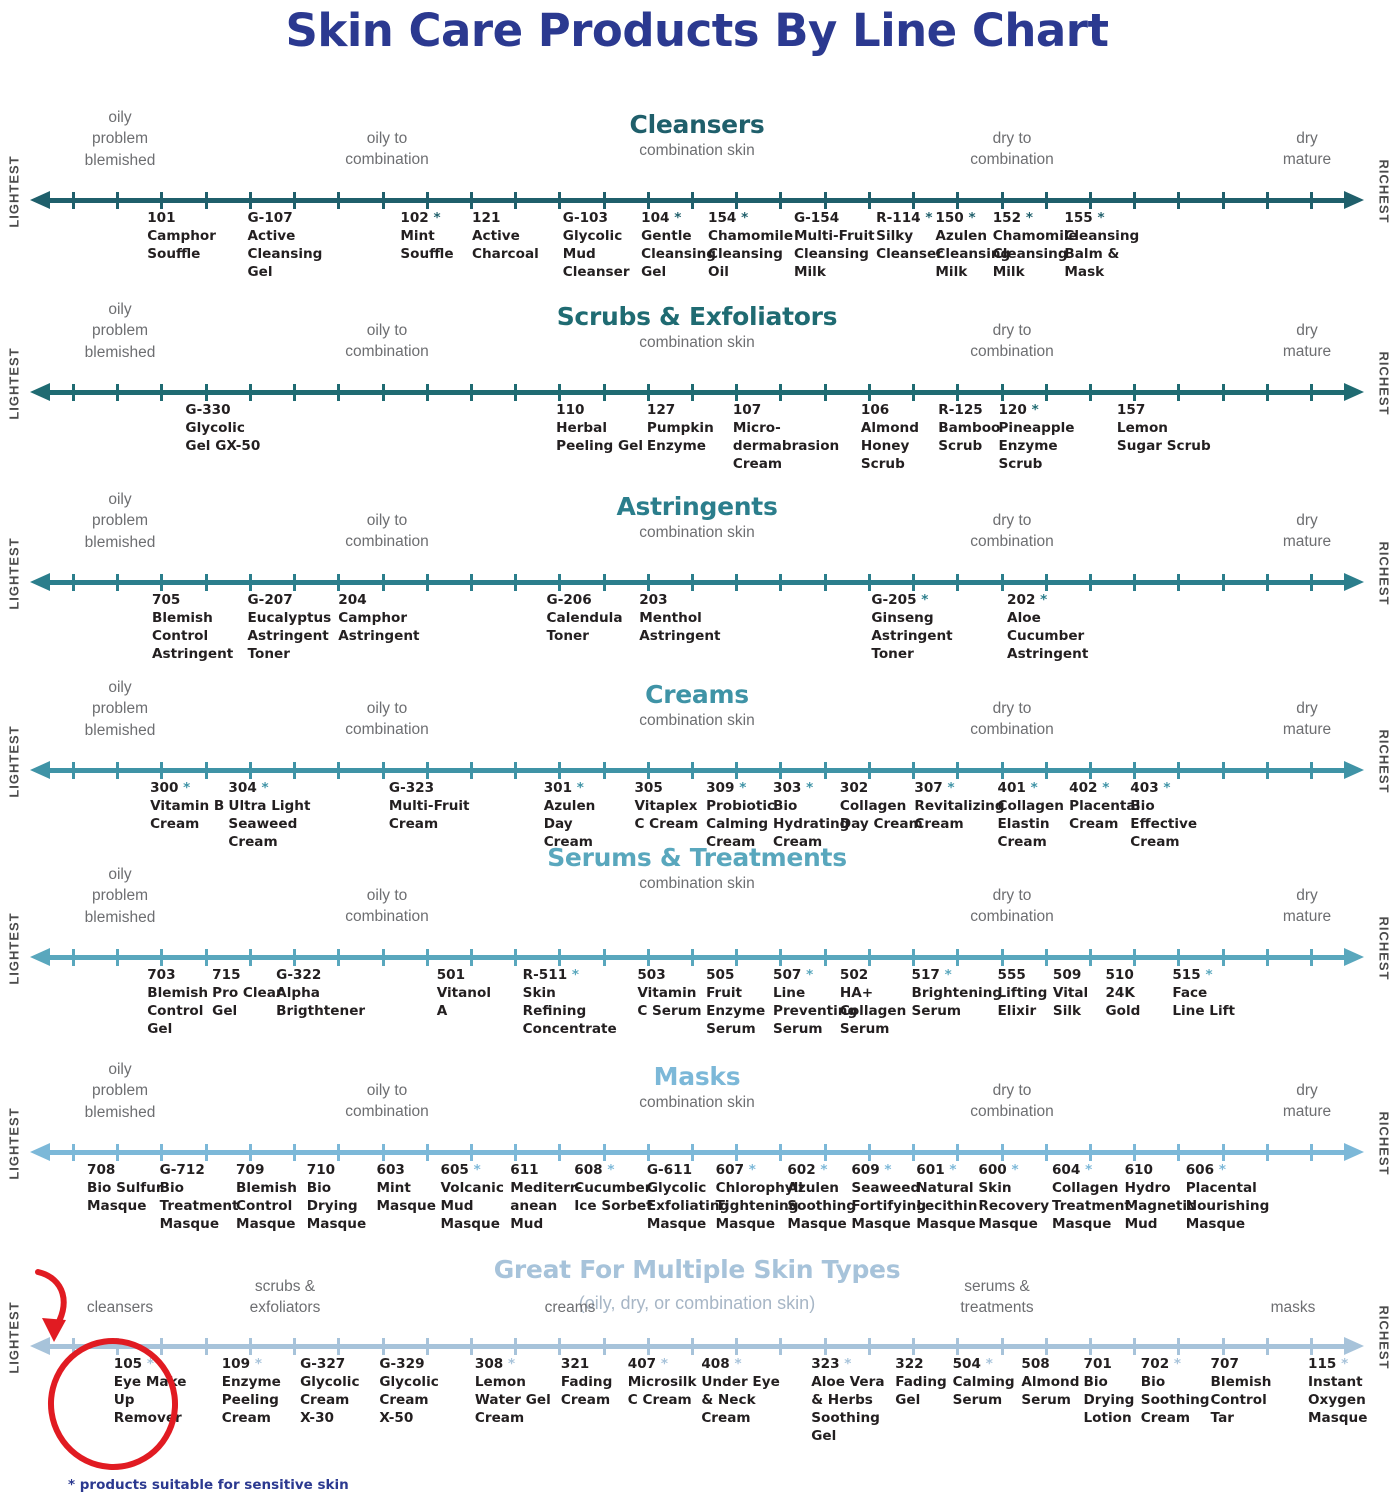  What do you see at coordinates (585, 618) in the screenshot?
I see `product-item: G-206 Calendula Toner` at bounding box center [585, 618].